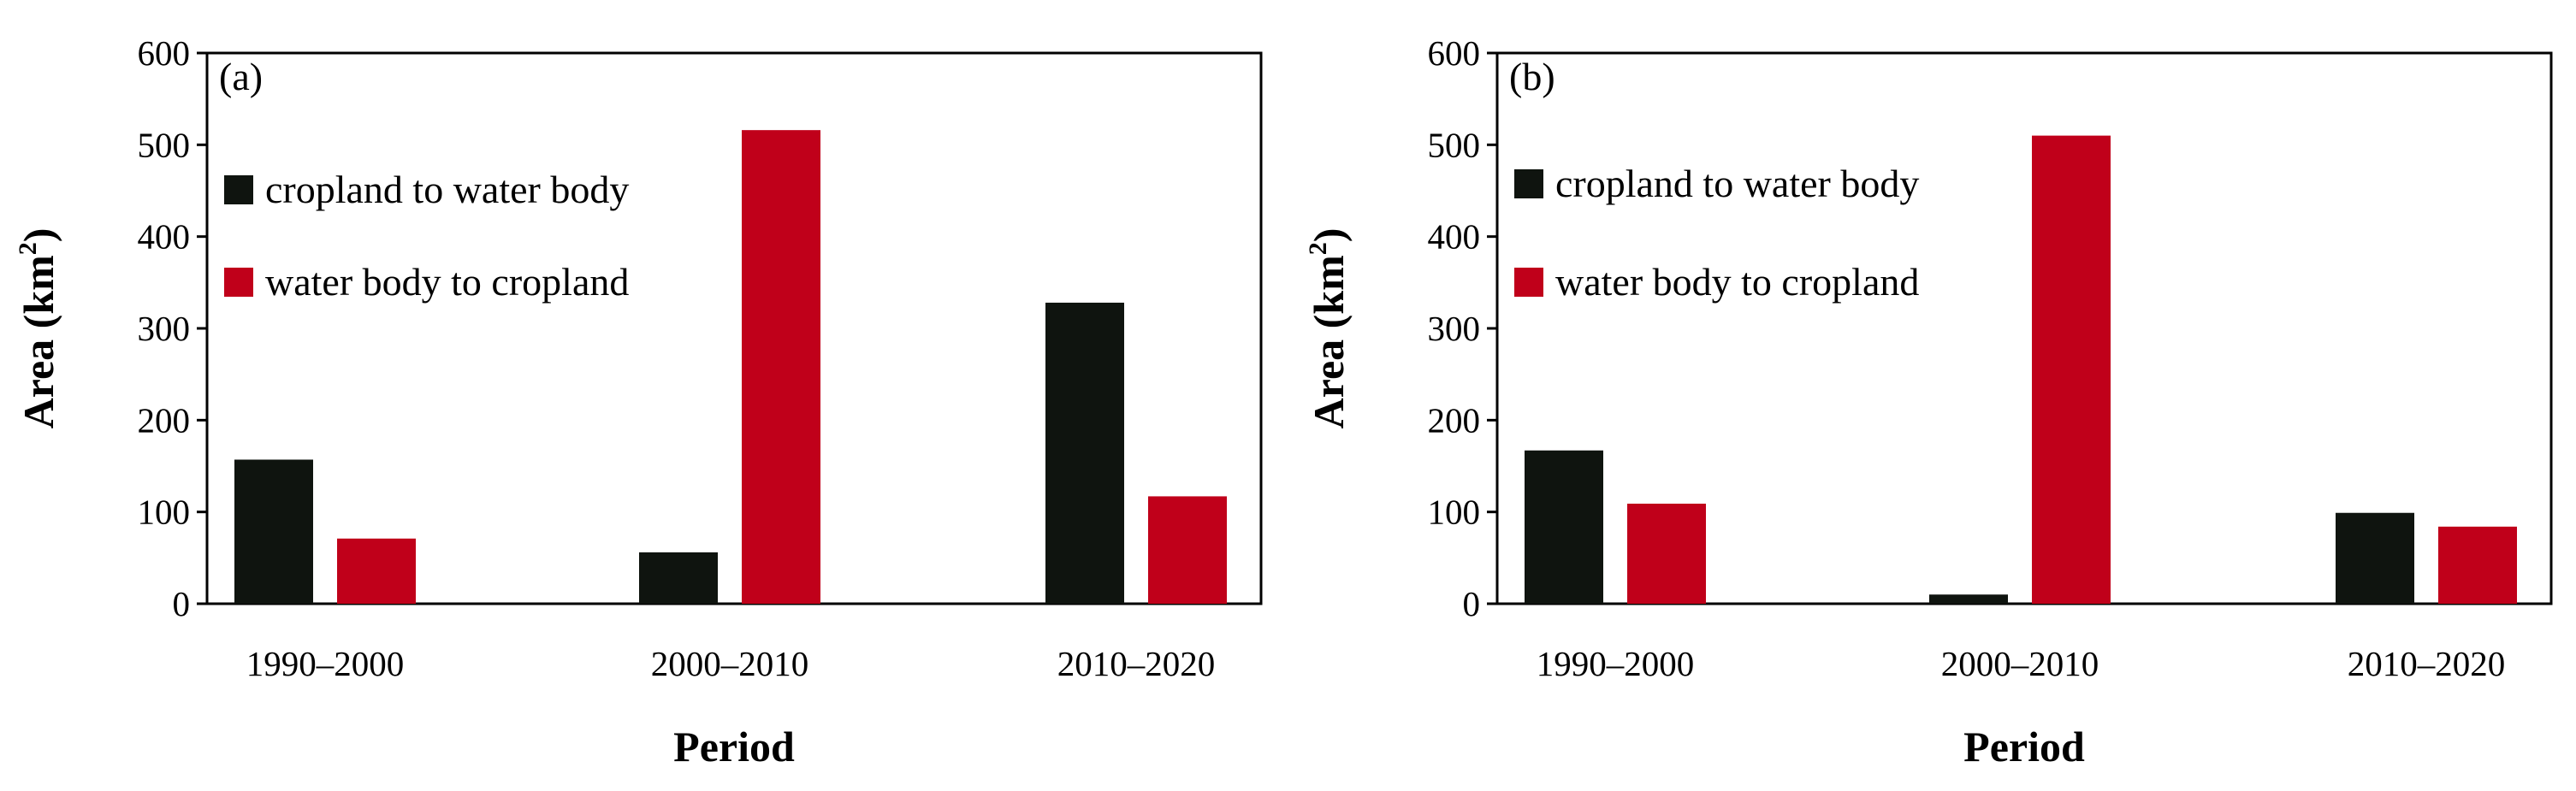 Image resolution: width=2576 pixels, height=791 pixels. What do you see at coordinates (241, 76) in the screenshot?
I see `panel-label: (a)` at bounding box center [241, 76].